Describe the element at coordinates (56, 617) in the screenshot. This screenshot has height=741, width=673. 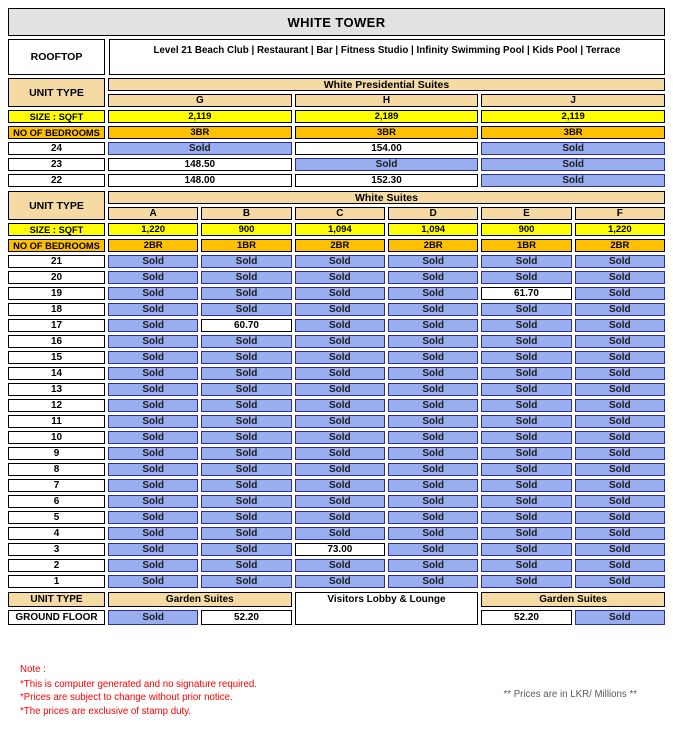
I see `ground-floor-label: GROUND FLOOR` at that location.